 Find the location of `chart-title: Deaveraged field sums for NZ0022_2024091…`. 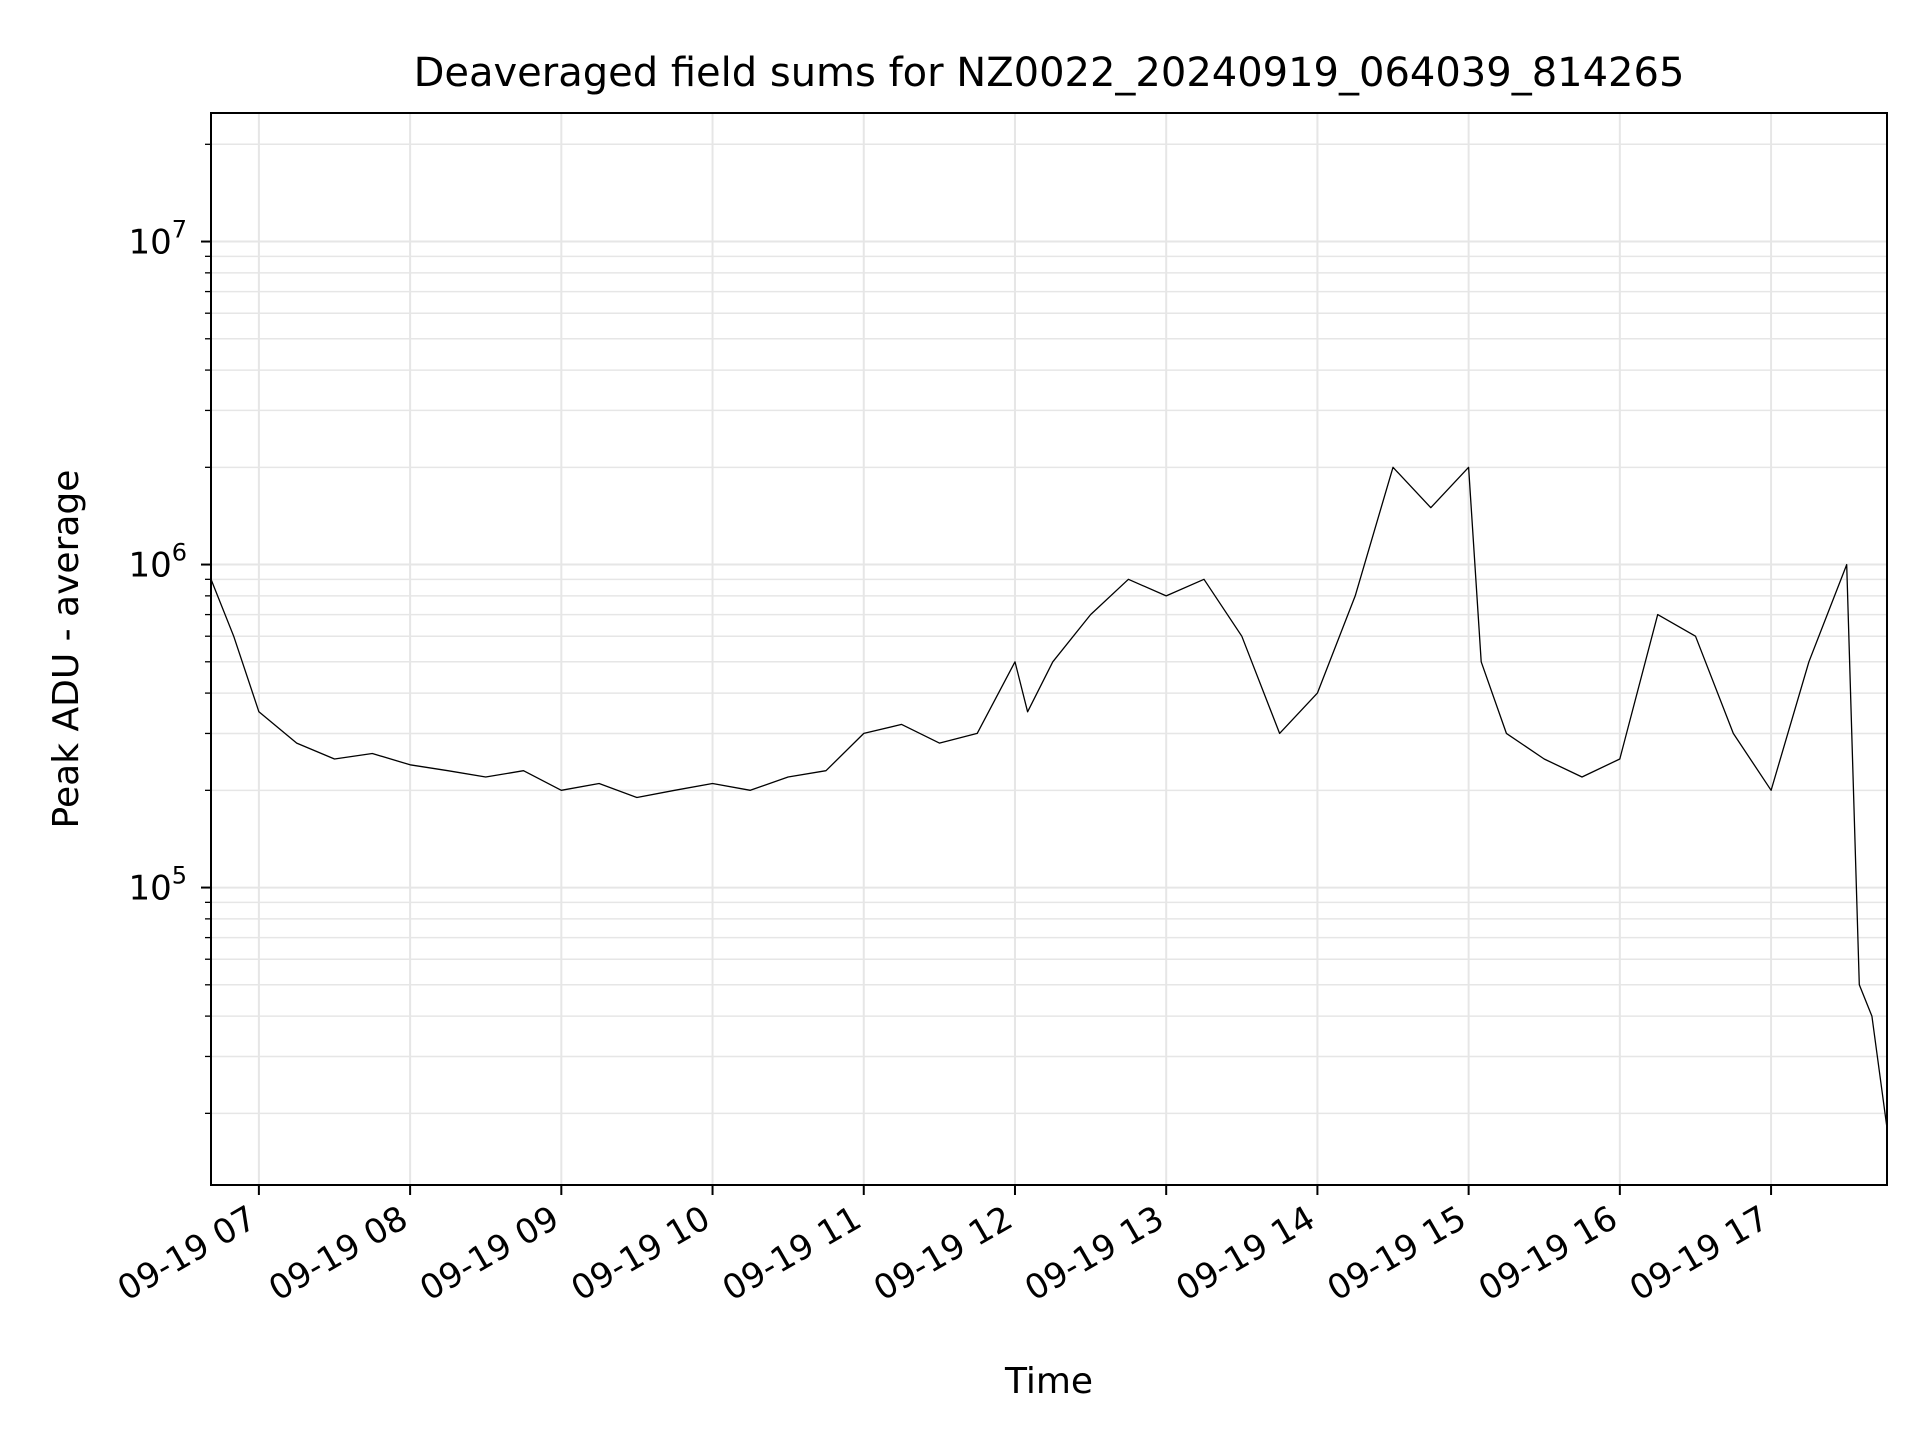

chart-title: Deaveraged field sums for NZ0022_2024091… is located at coordinates (1049, 73).